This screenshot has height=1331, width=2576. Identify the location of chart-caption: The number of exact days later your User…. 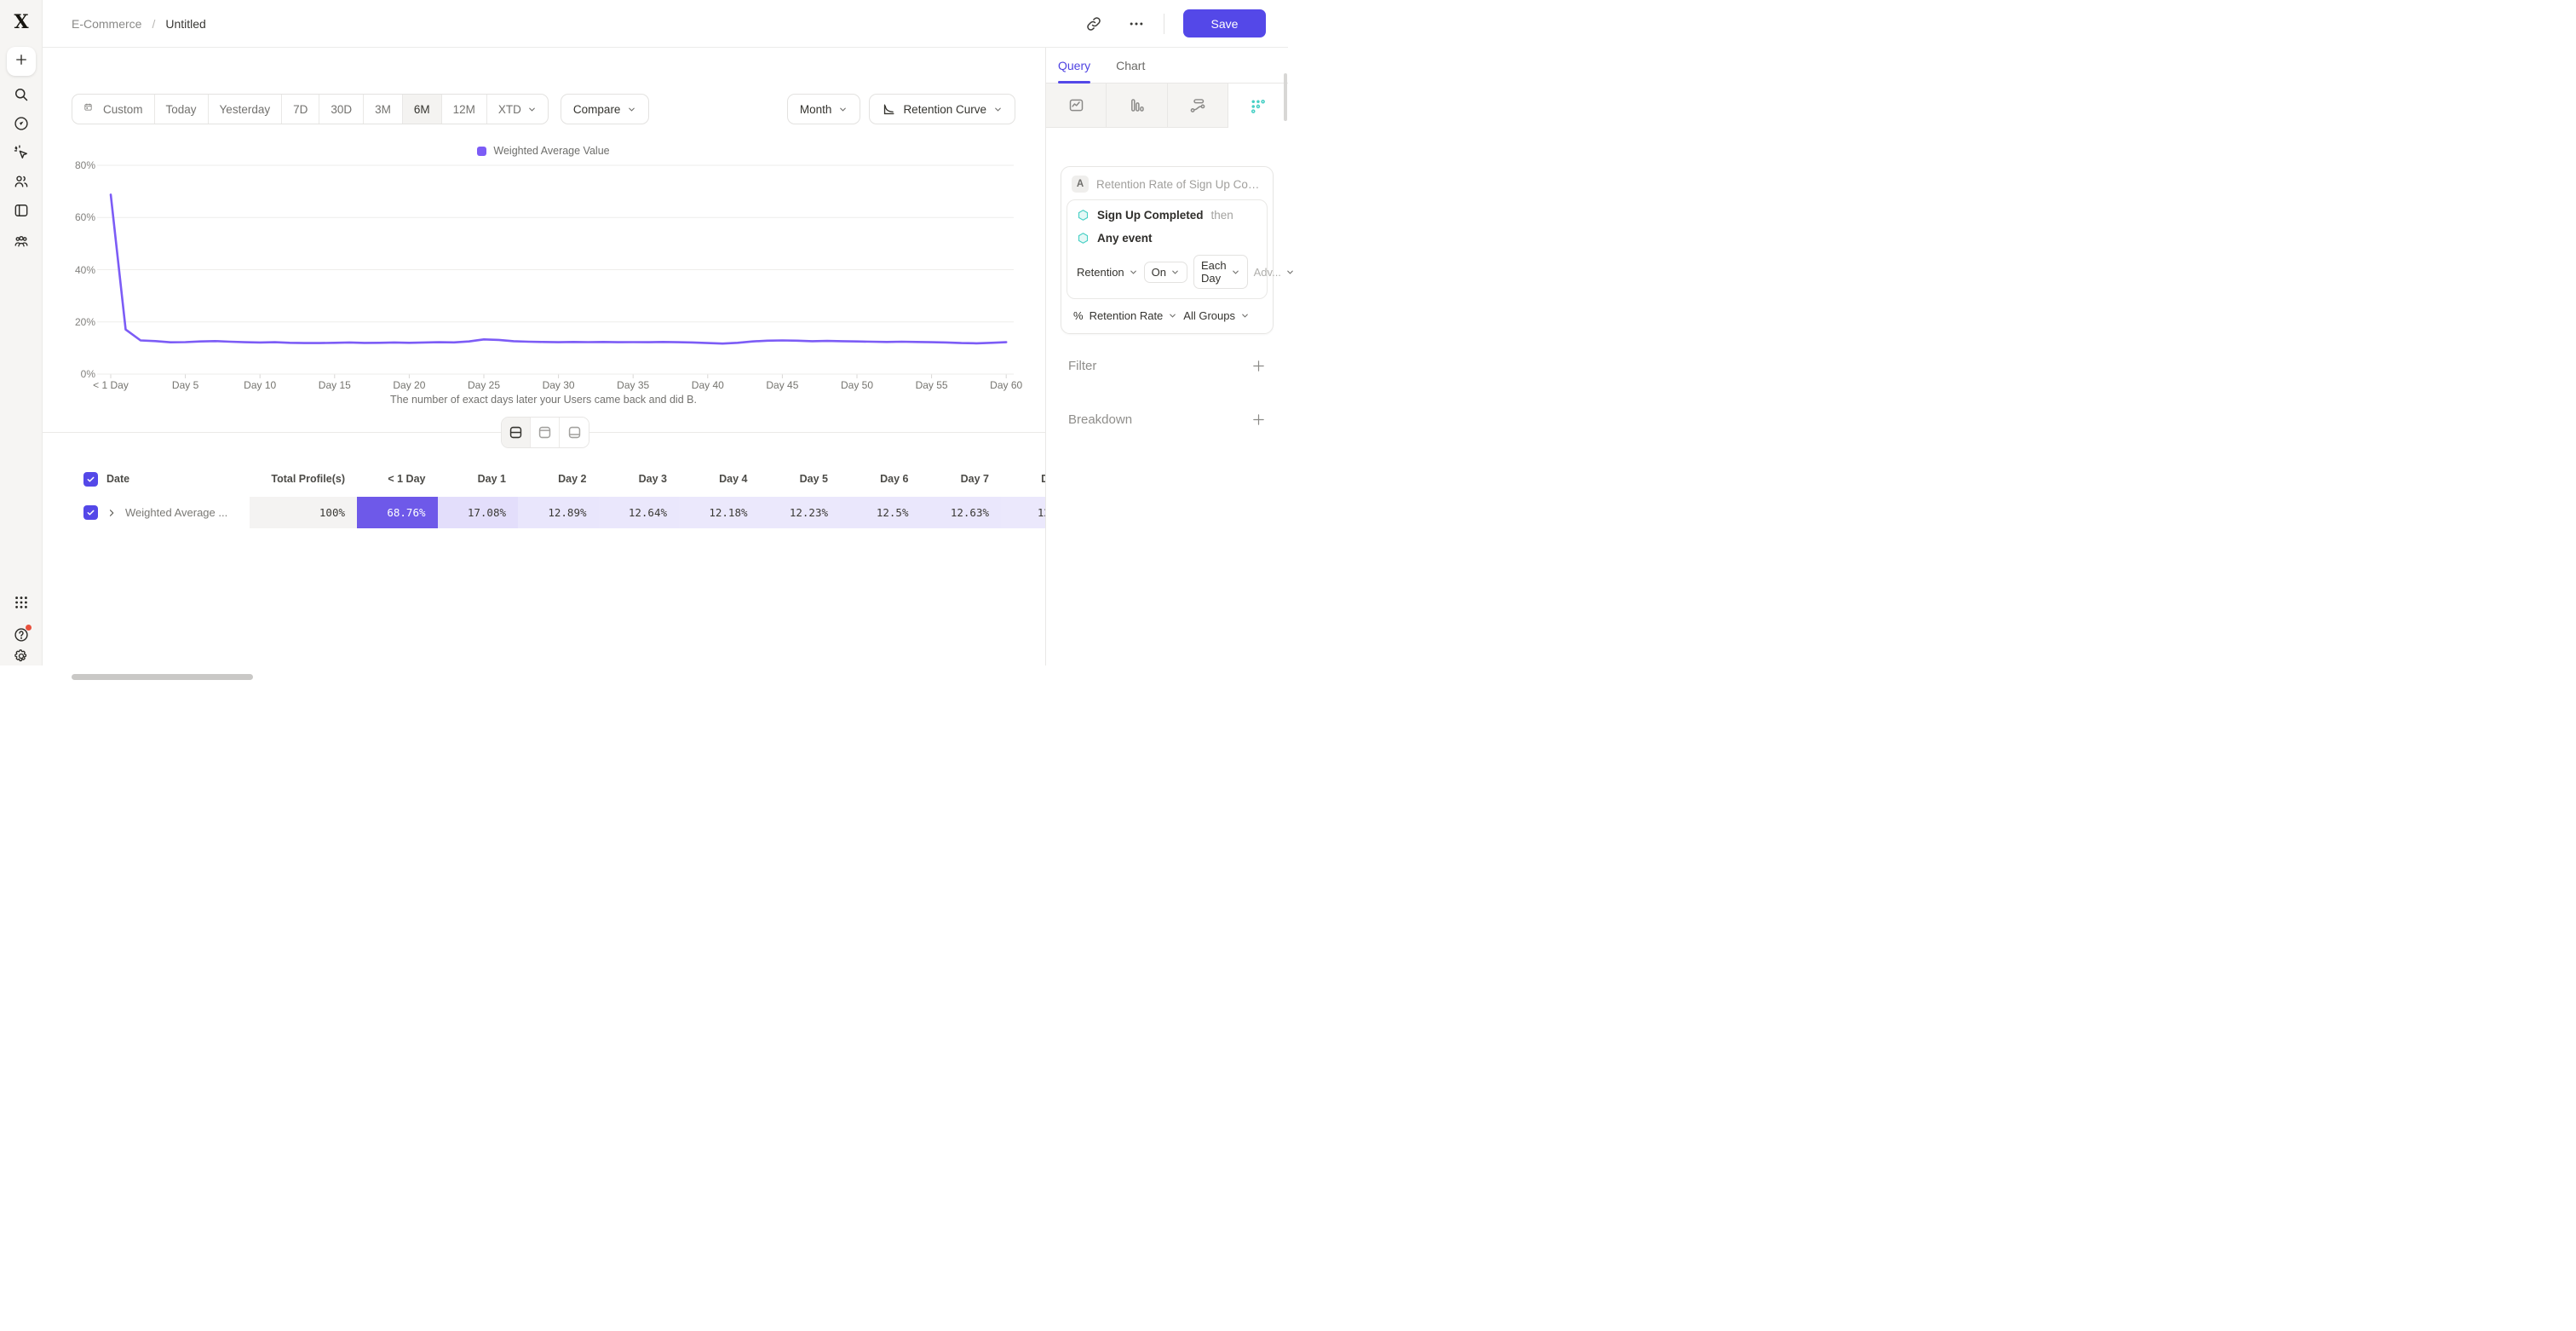
(544, 400).